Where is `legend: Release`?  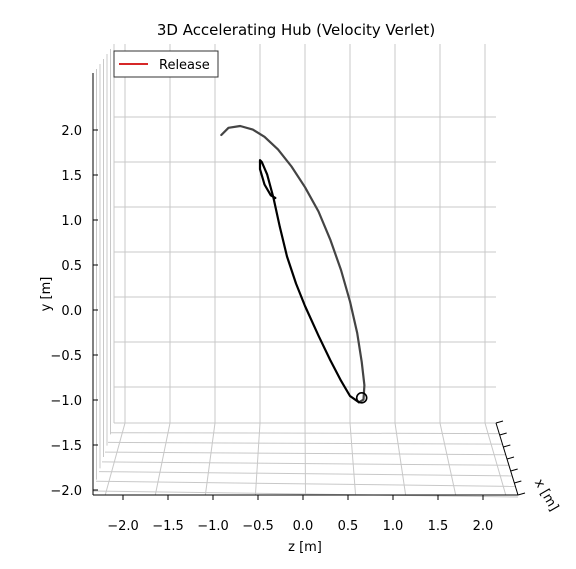
legend: Release is located at coordinates (166, 64).